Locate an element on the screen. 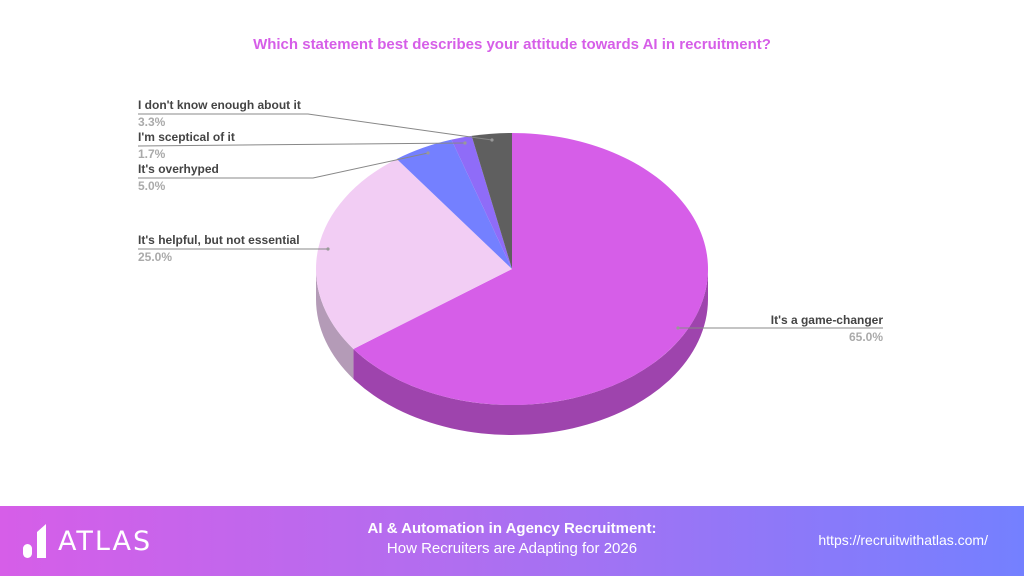 The image size is (1024, 576). label-value: 5.0% is located at coordinates (152, 186).